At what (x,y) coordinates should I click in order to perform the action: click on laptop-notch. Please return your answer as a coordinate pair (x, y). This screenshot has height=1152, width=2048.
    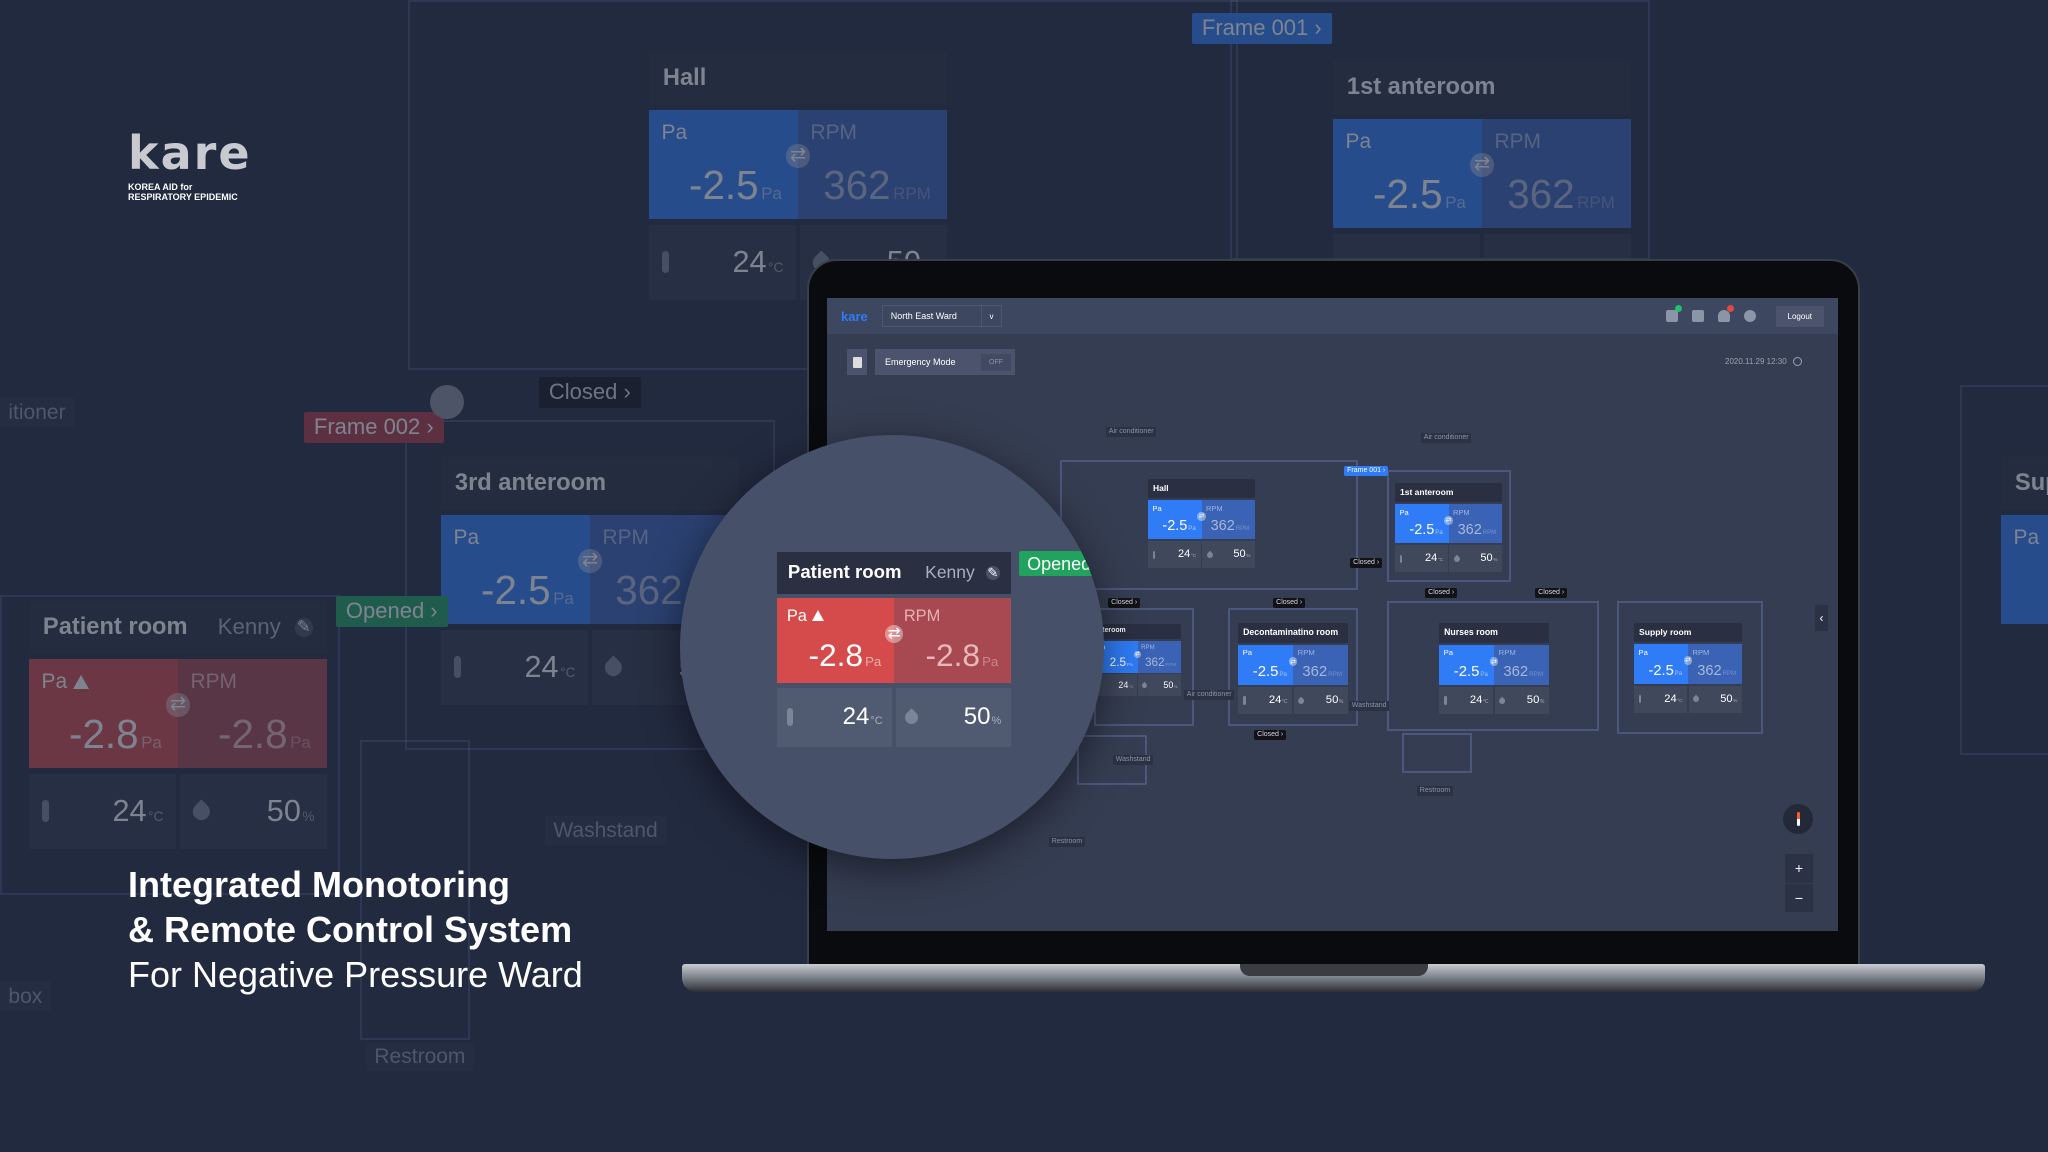
    Looking at the image, I should click on (1334, 970).